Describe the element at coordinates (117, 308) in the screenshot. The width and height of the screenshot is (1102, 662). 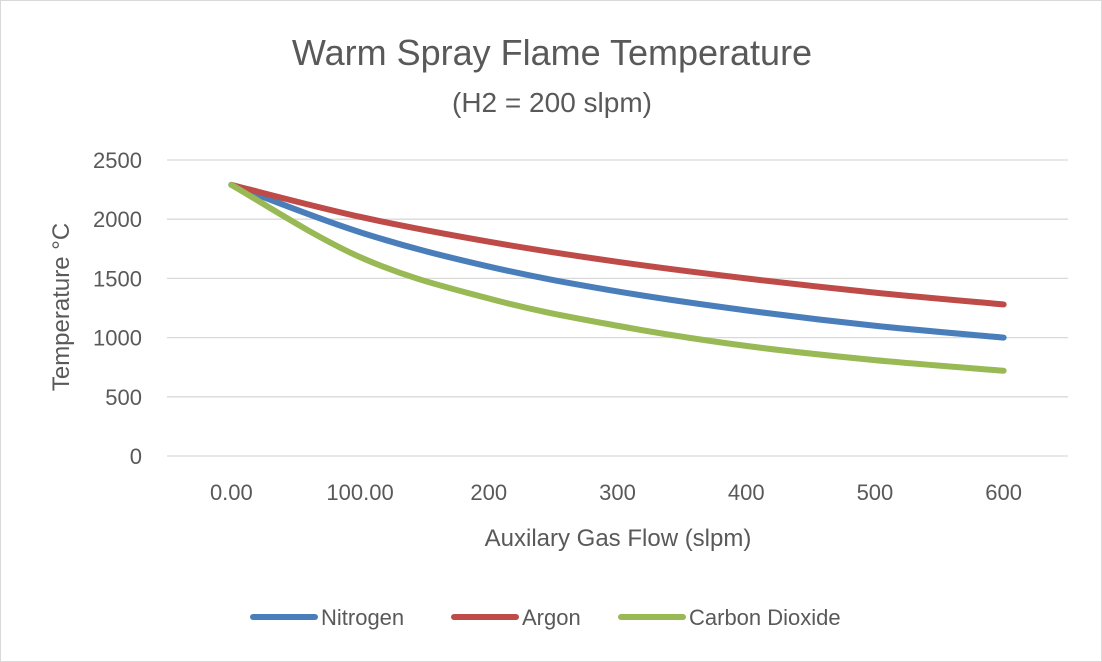
I see `y-axis-ticks: 0 500 1000 1500 2000 2500` at that location.